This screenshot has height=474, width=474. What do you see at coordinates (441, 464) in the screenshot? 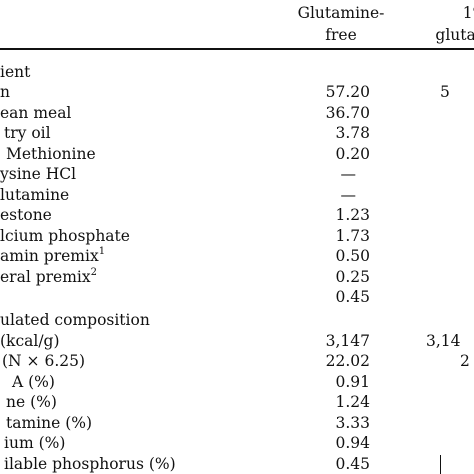
I see `column-divider` at bounding box center [441, 464].